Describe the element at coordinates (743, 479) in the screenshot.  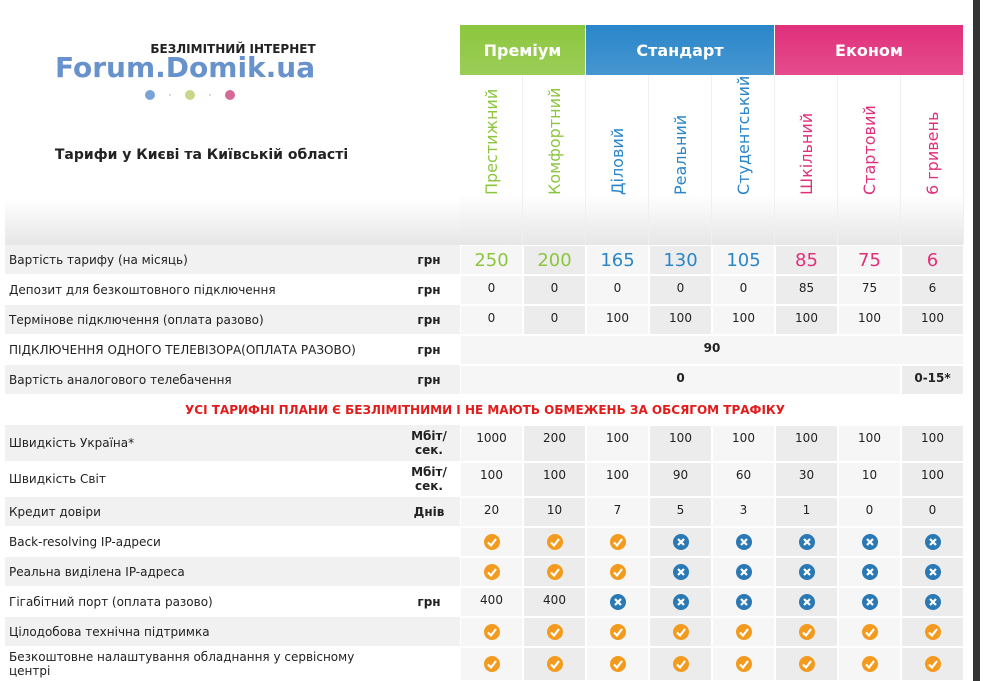
I see `value-cell: 60` at that location.